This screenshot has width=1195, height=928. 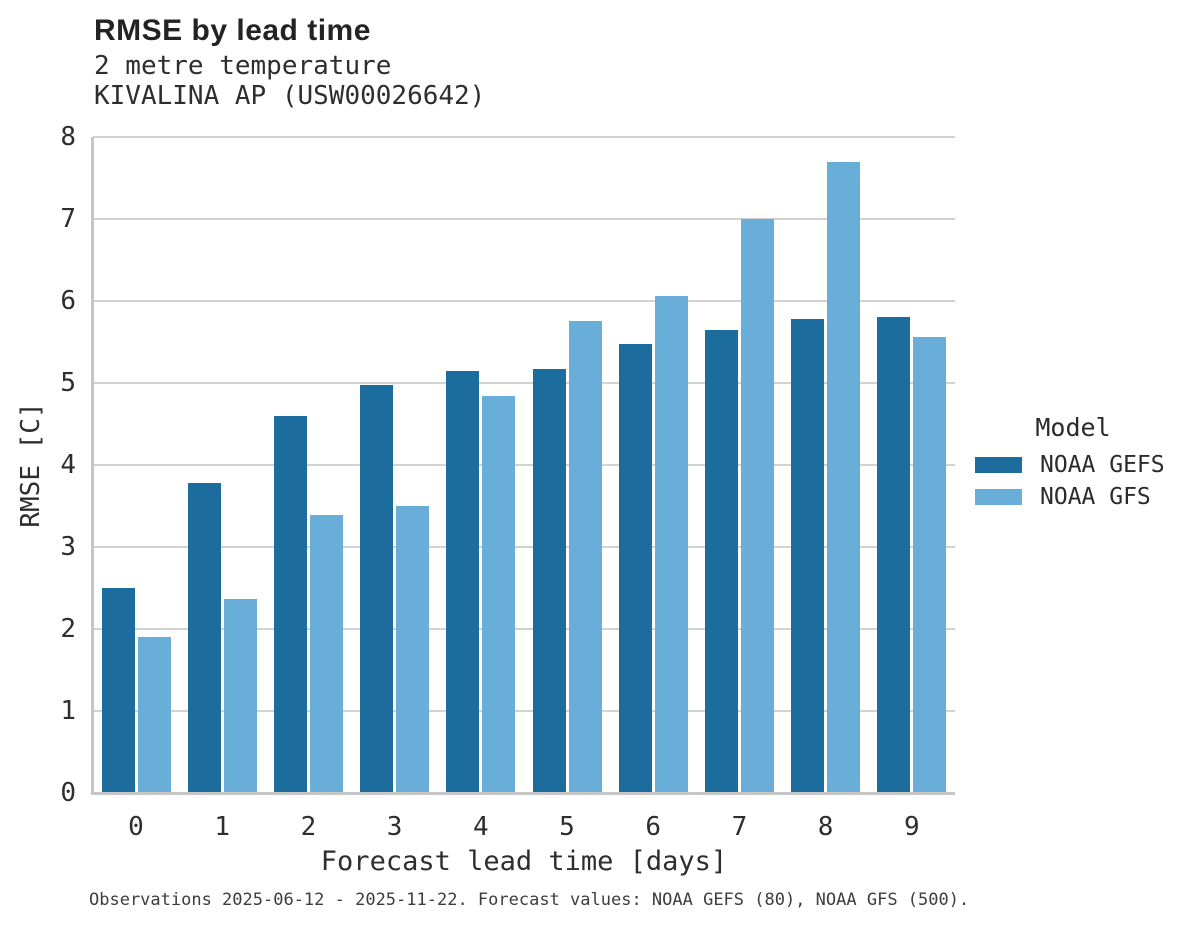 I want to click on legend: NOAA GEFS NOAA GFS, so click(x=1070, y=481).